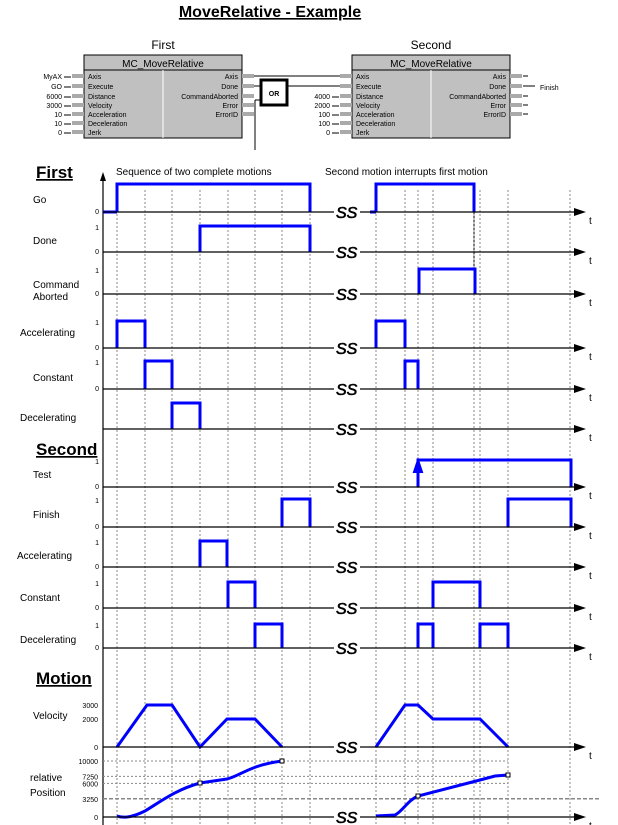 This screenshot has height=825, width=618. What do you see at coordinates (163, 64) in the screenshot?
I see `block-name: MC_MoveRelative` at bounding box center [163, 64].